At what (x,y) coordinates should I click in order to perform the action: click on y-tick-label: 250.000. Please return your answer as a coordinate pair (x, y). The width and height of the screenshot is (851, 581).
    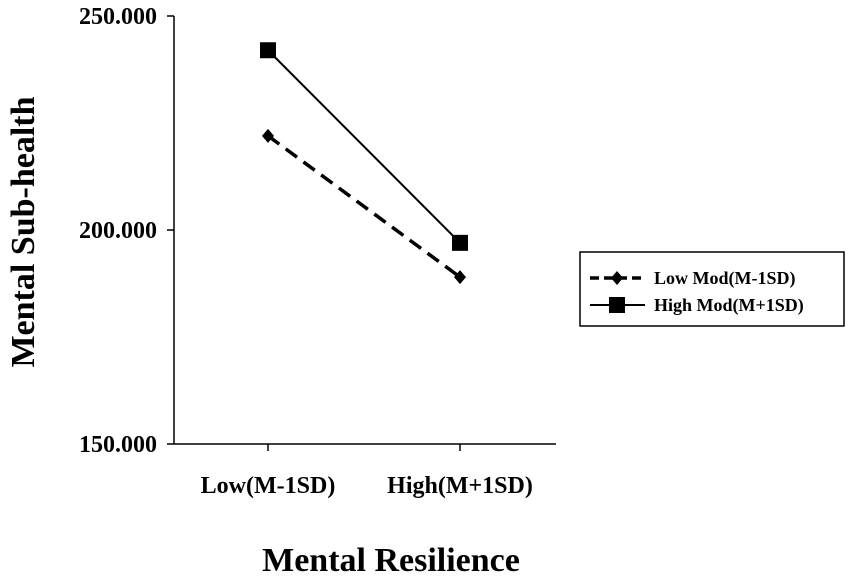
    Looking at the image, I should click on (118, 17).